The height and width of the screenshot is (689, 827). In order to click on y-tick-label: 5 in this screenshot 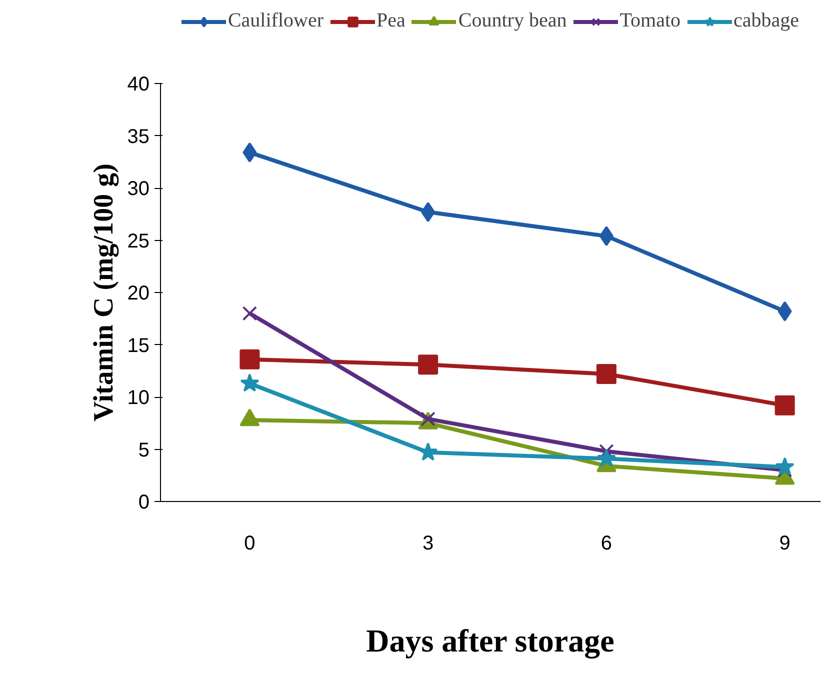, I will do `click(144, 450)`.